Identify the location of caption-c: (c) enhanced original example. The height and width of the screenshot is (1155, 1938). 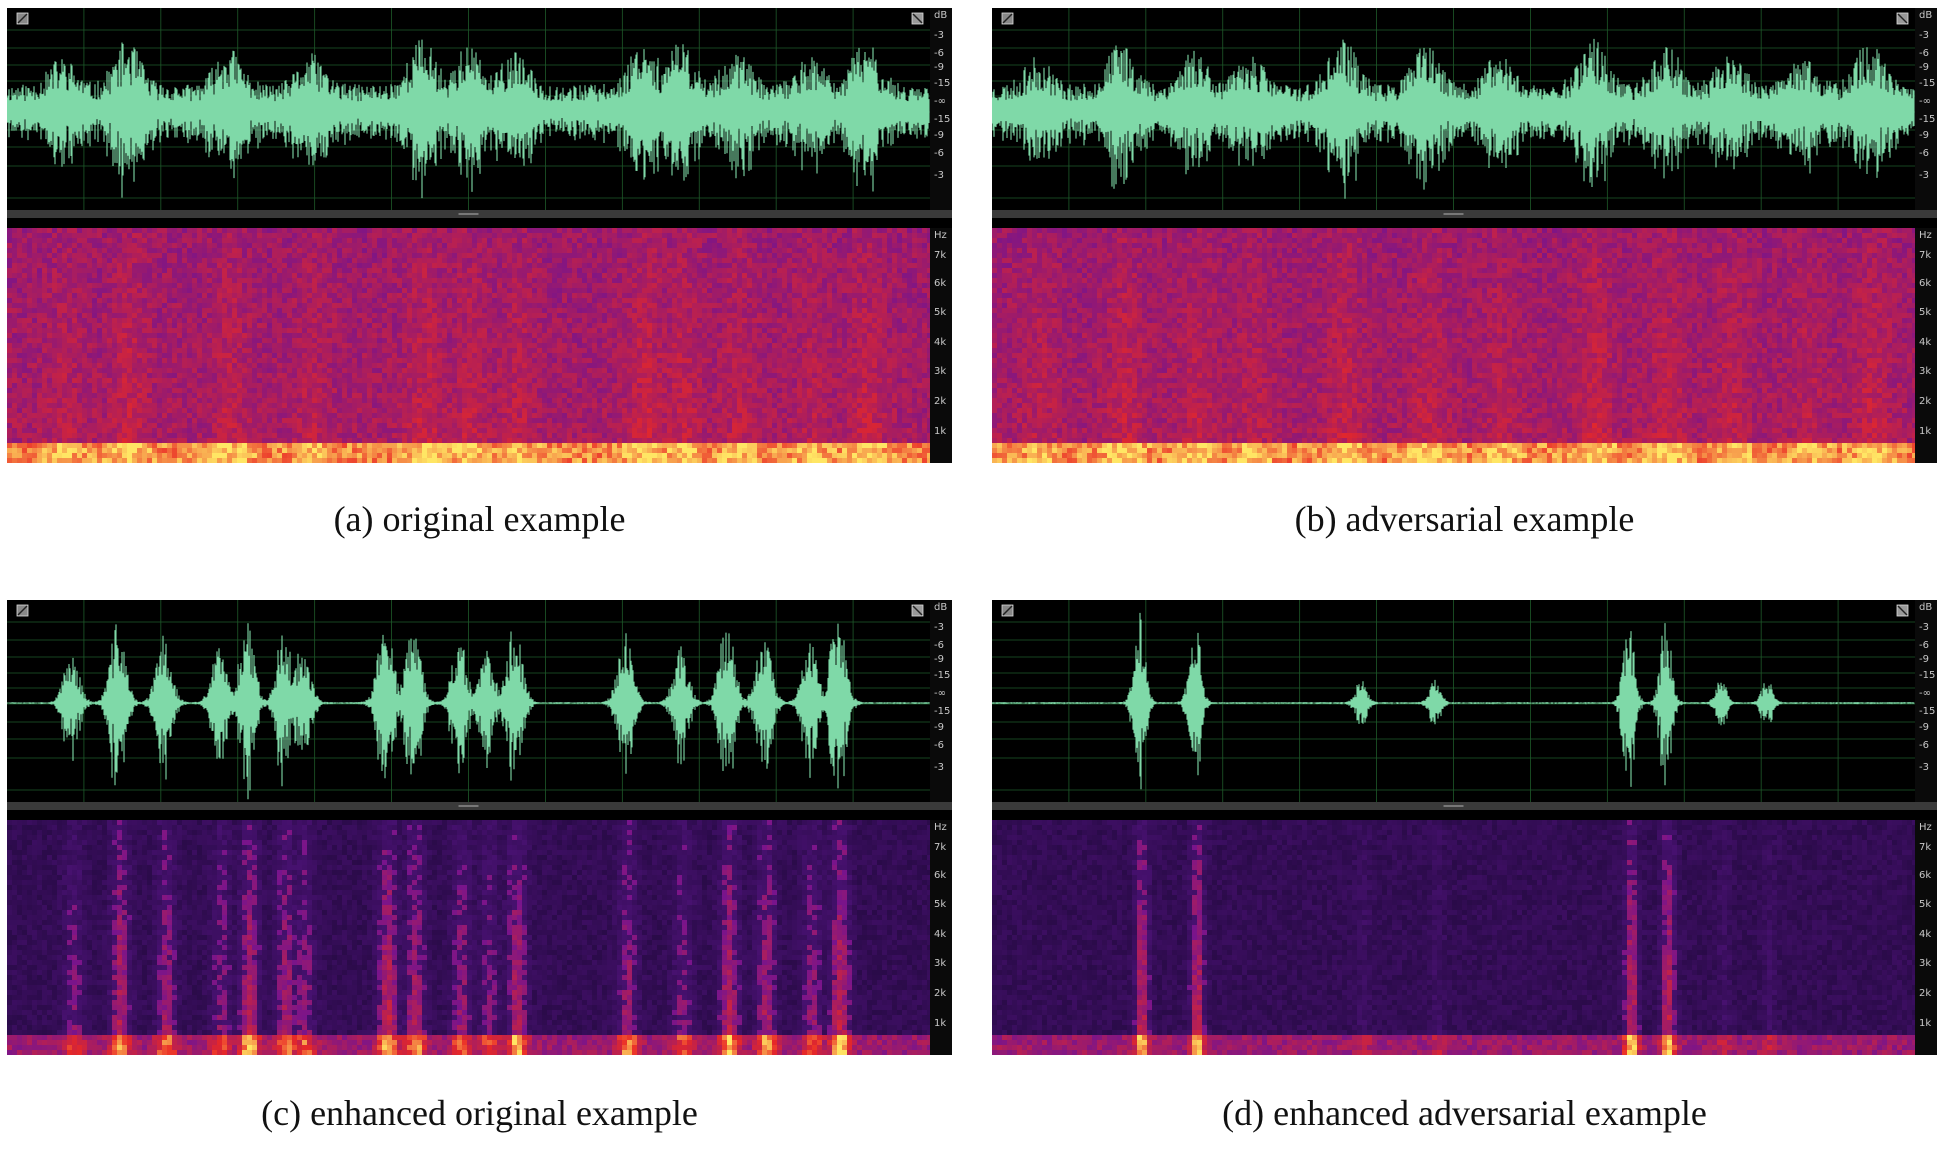
(479, 1113).